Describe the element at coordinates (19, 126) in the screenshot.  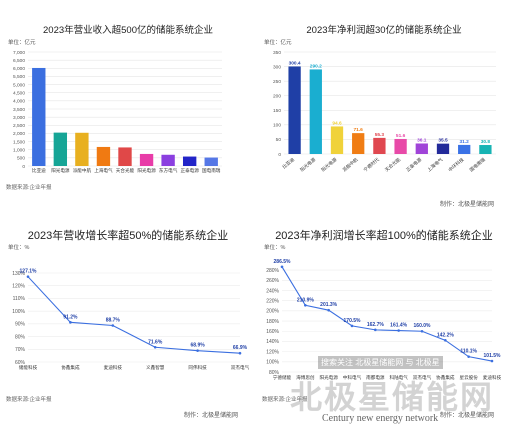
I see `y-tick-label: 2,500` at that location.